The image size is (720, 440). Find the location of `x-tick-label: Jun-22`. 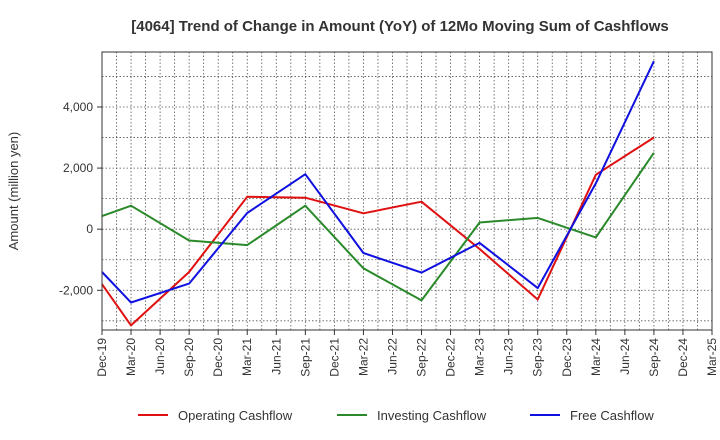

x-tick-label: Jun-22 is located at coordinates (392, 356).